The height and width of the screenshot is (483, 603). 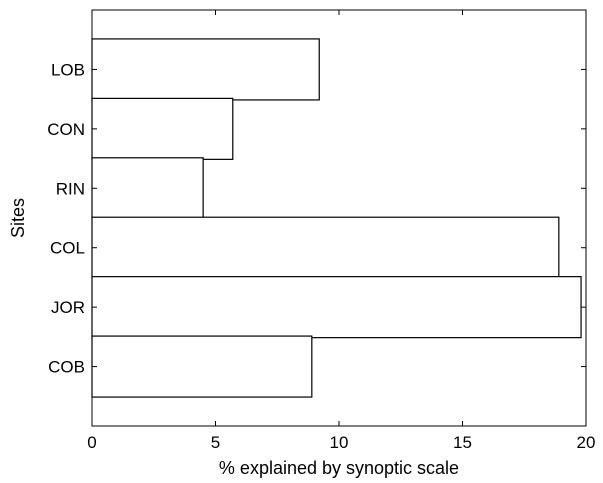 I want to click on x-tick-label: 20, so click(x=586, y=442).